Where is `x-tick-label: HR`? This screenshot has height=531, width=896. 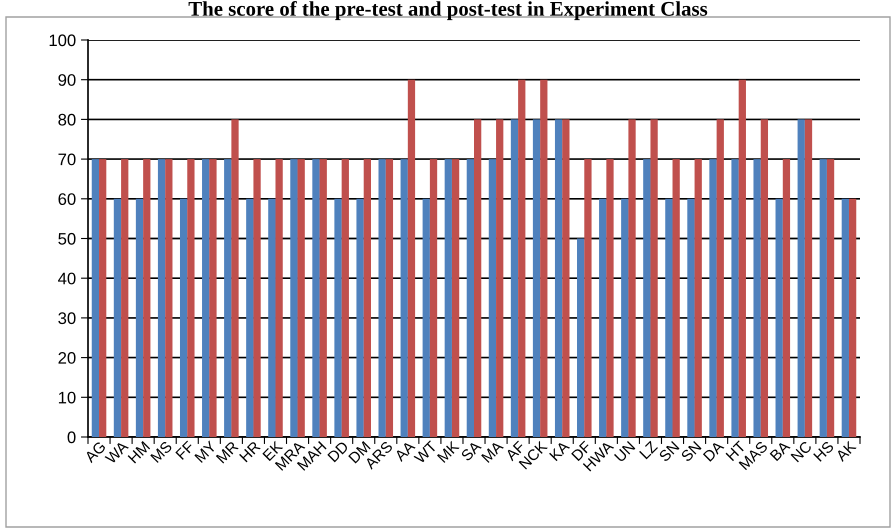 x-tick-label: HR is located at coordinates (250, 451).